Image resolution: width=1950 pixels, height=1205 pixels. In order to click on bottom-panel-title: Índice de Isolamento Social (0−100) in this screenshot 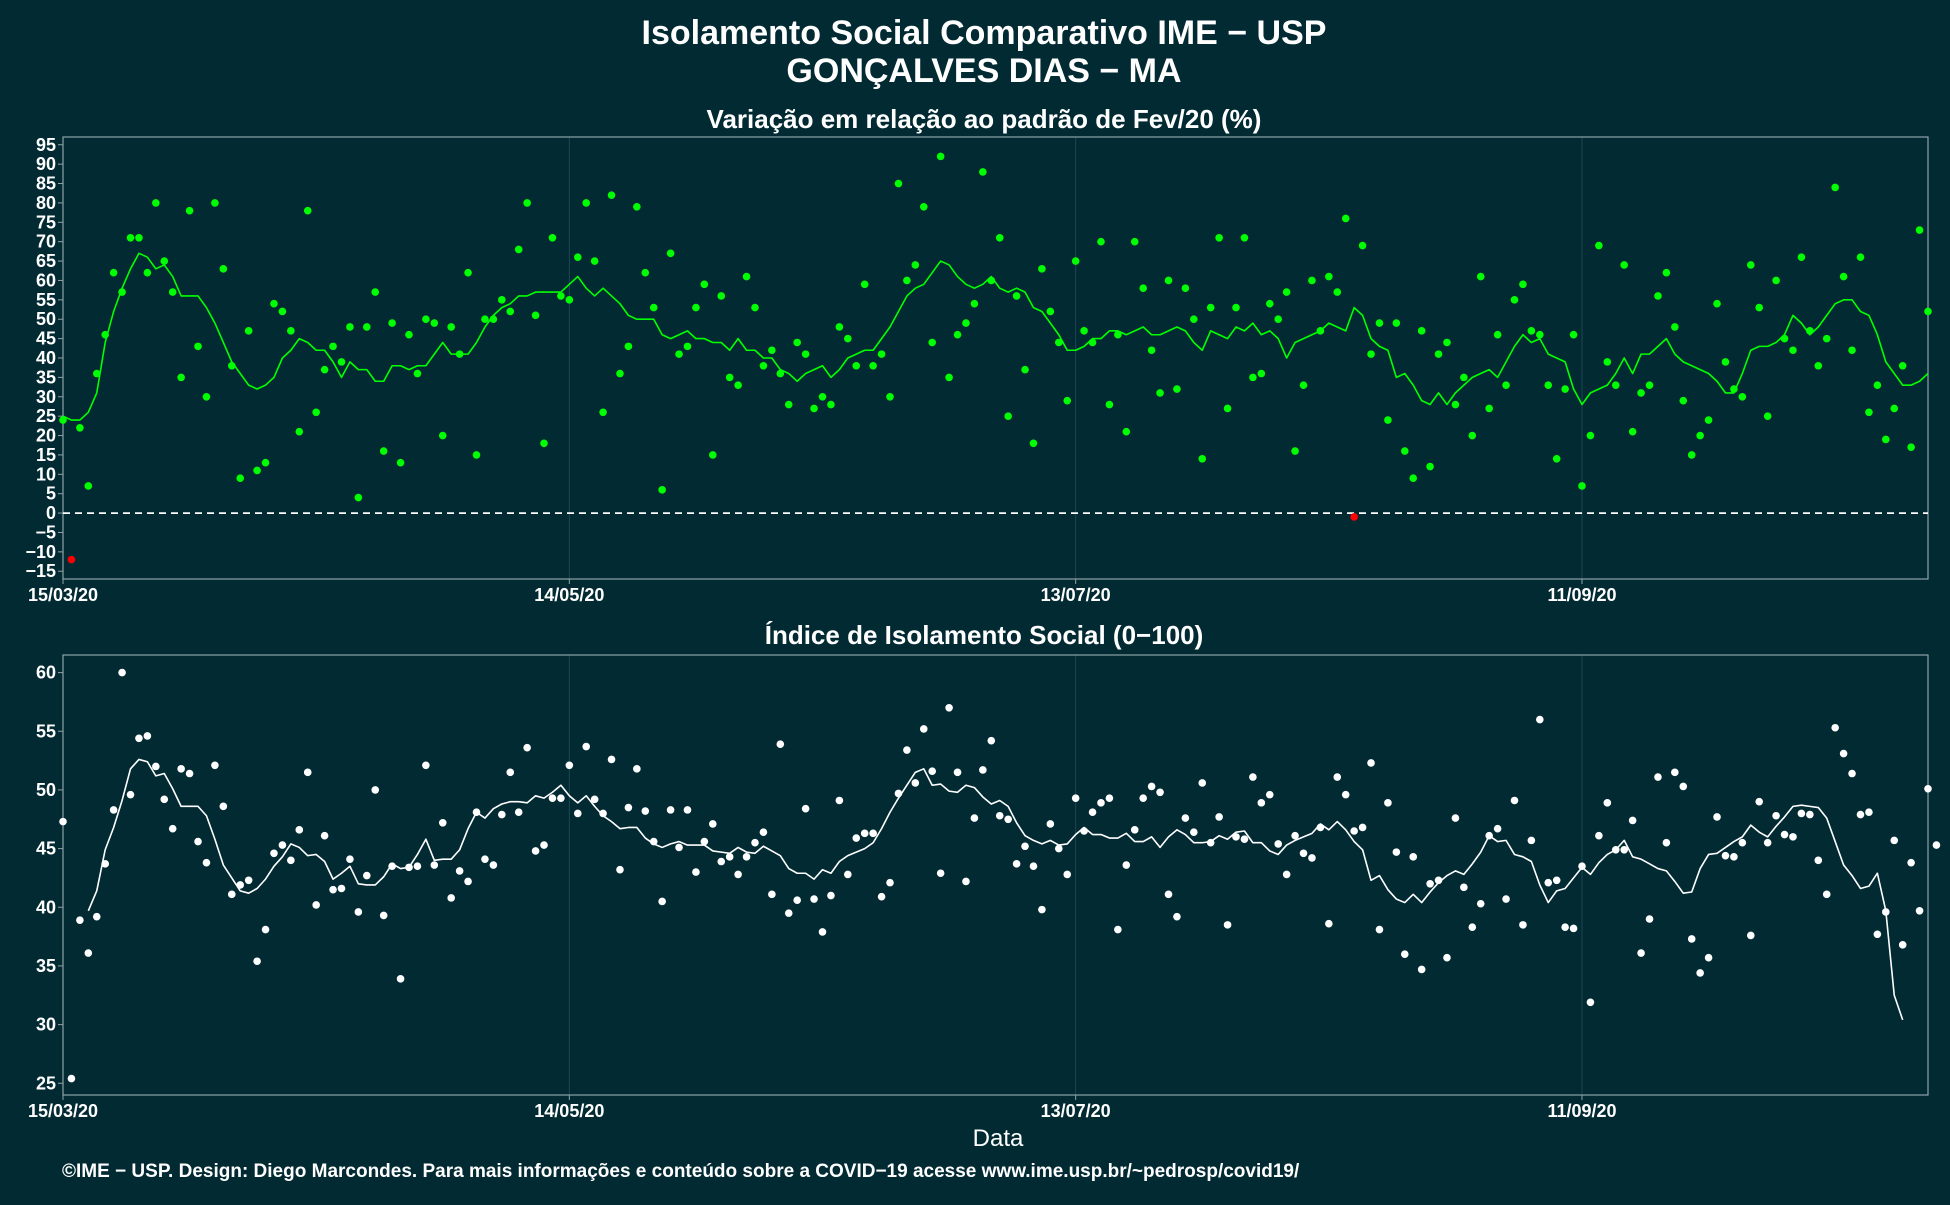, I will do `click(984, 635)`.